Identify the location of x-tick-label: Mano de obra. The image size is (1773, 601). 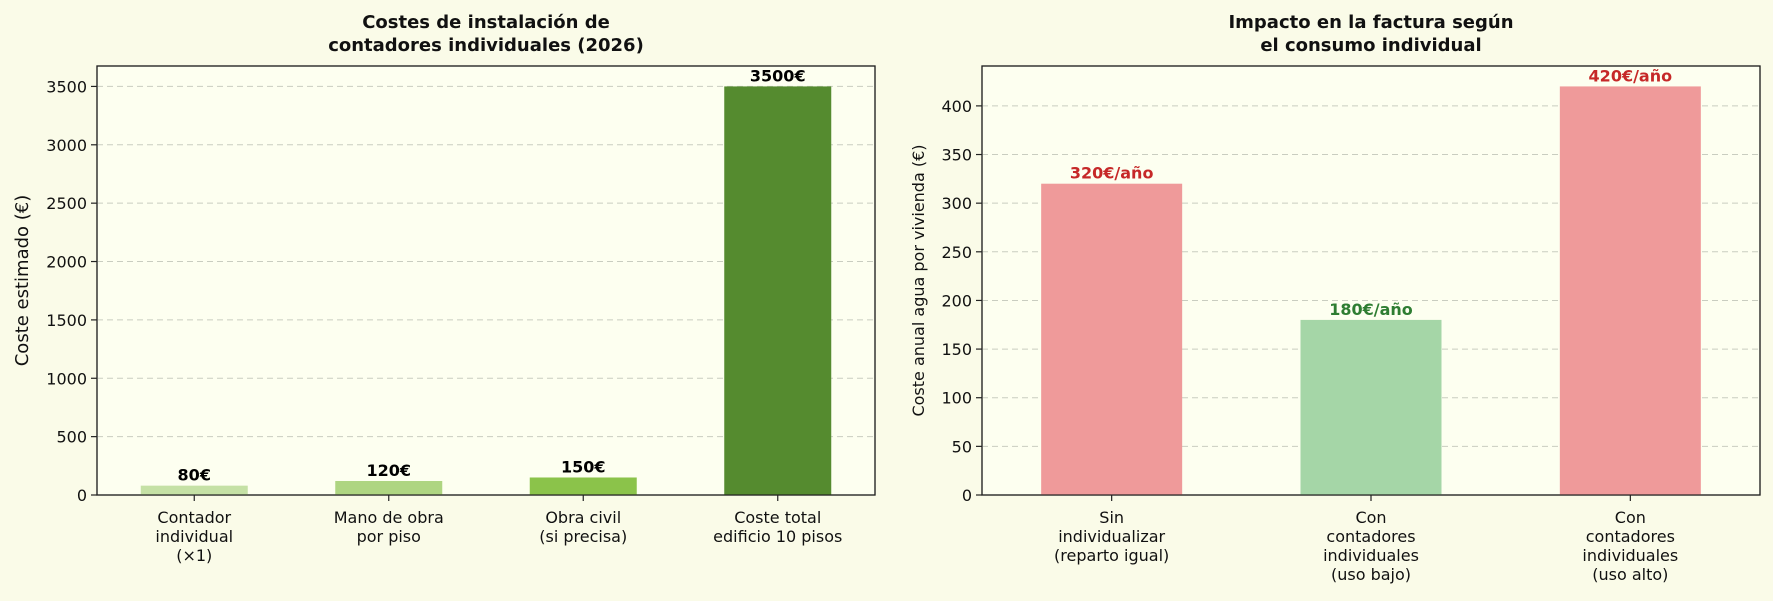
(389, 517).